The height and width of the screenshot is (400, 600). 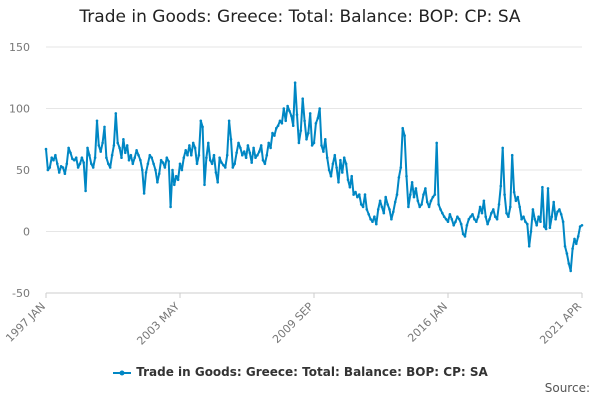 I want to click on axes, so click(x=314, y=295).